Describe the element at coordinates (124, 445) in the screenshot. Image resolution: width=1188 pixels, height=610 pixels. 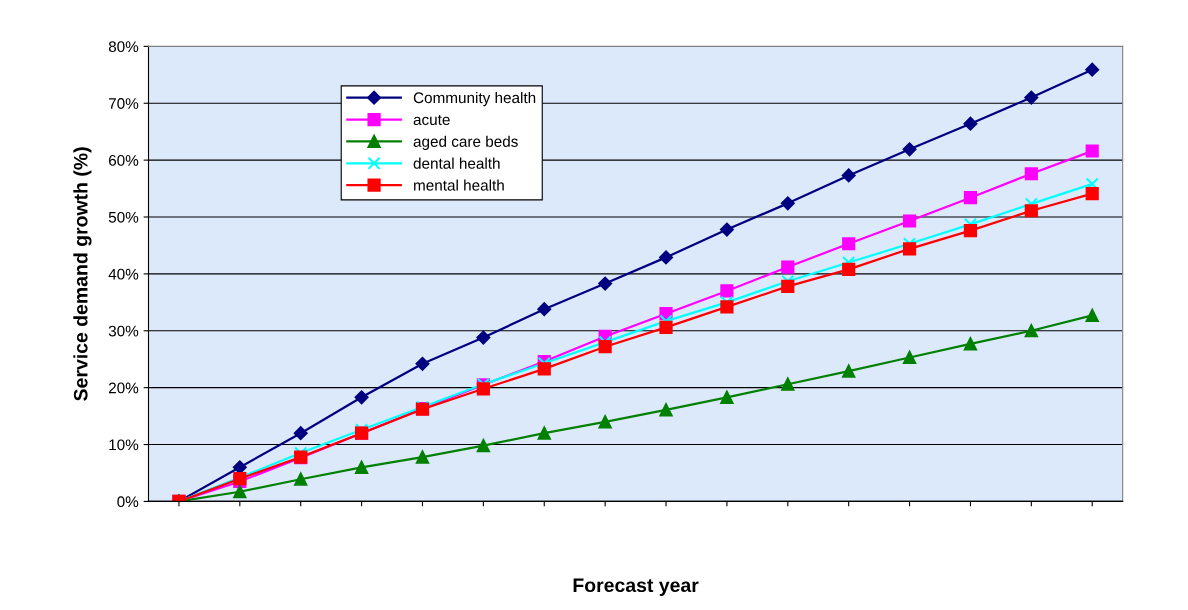
I see `y-tick-label: 10%` at that location.